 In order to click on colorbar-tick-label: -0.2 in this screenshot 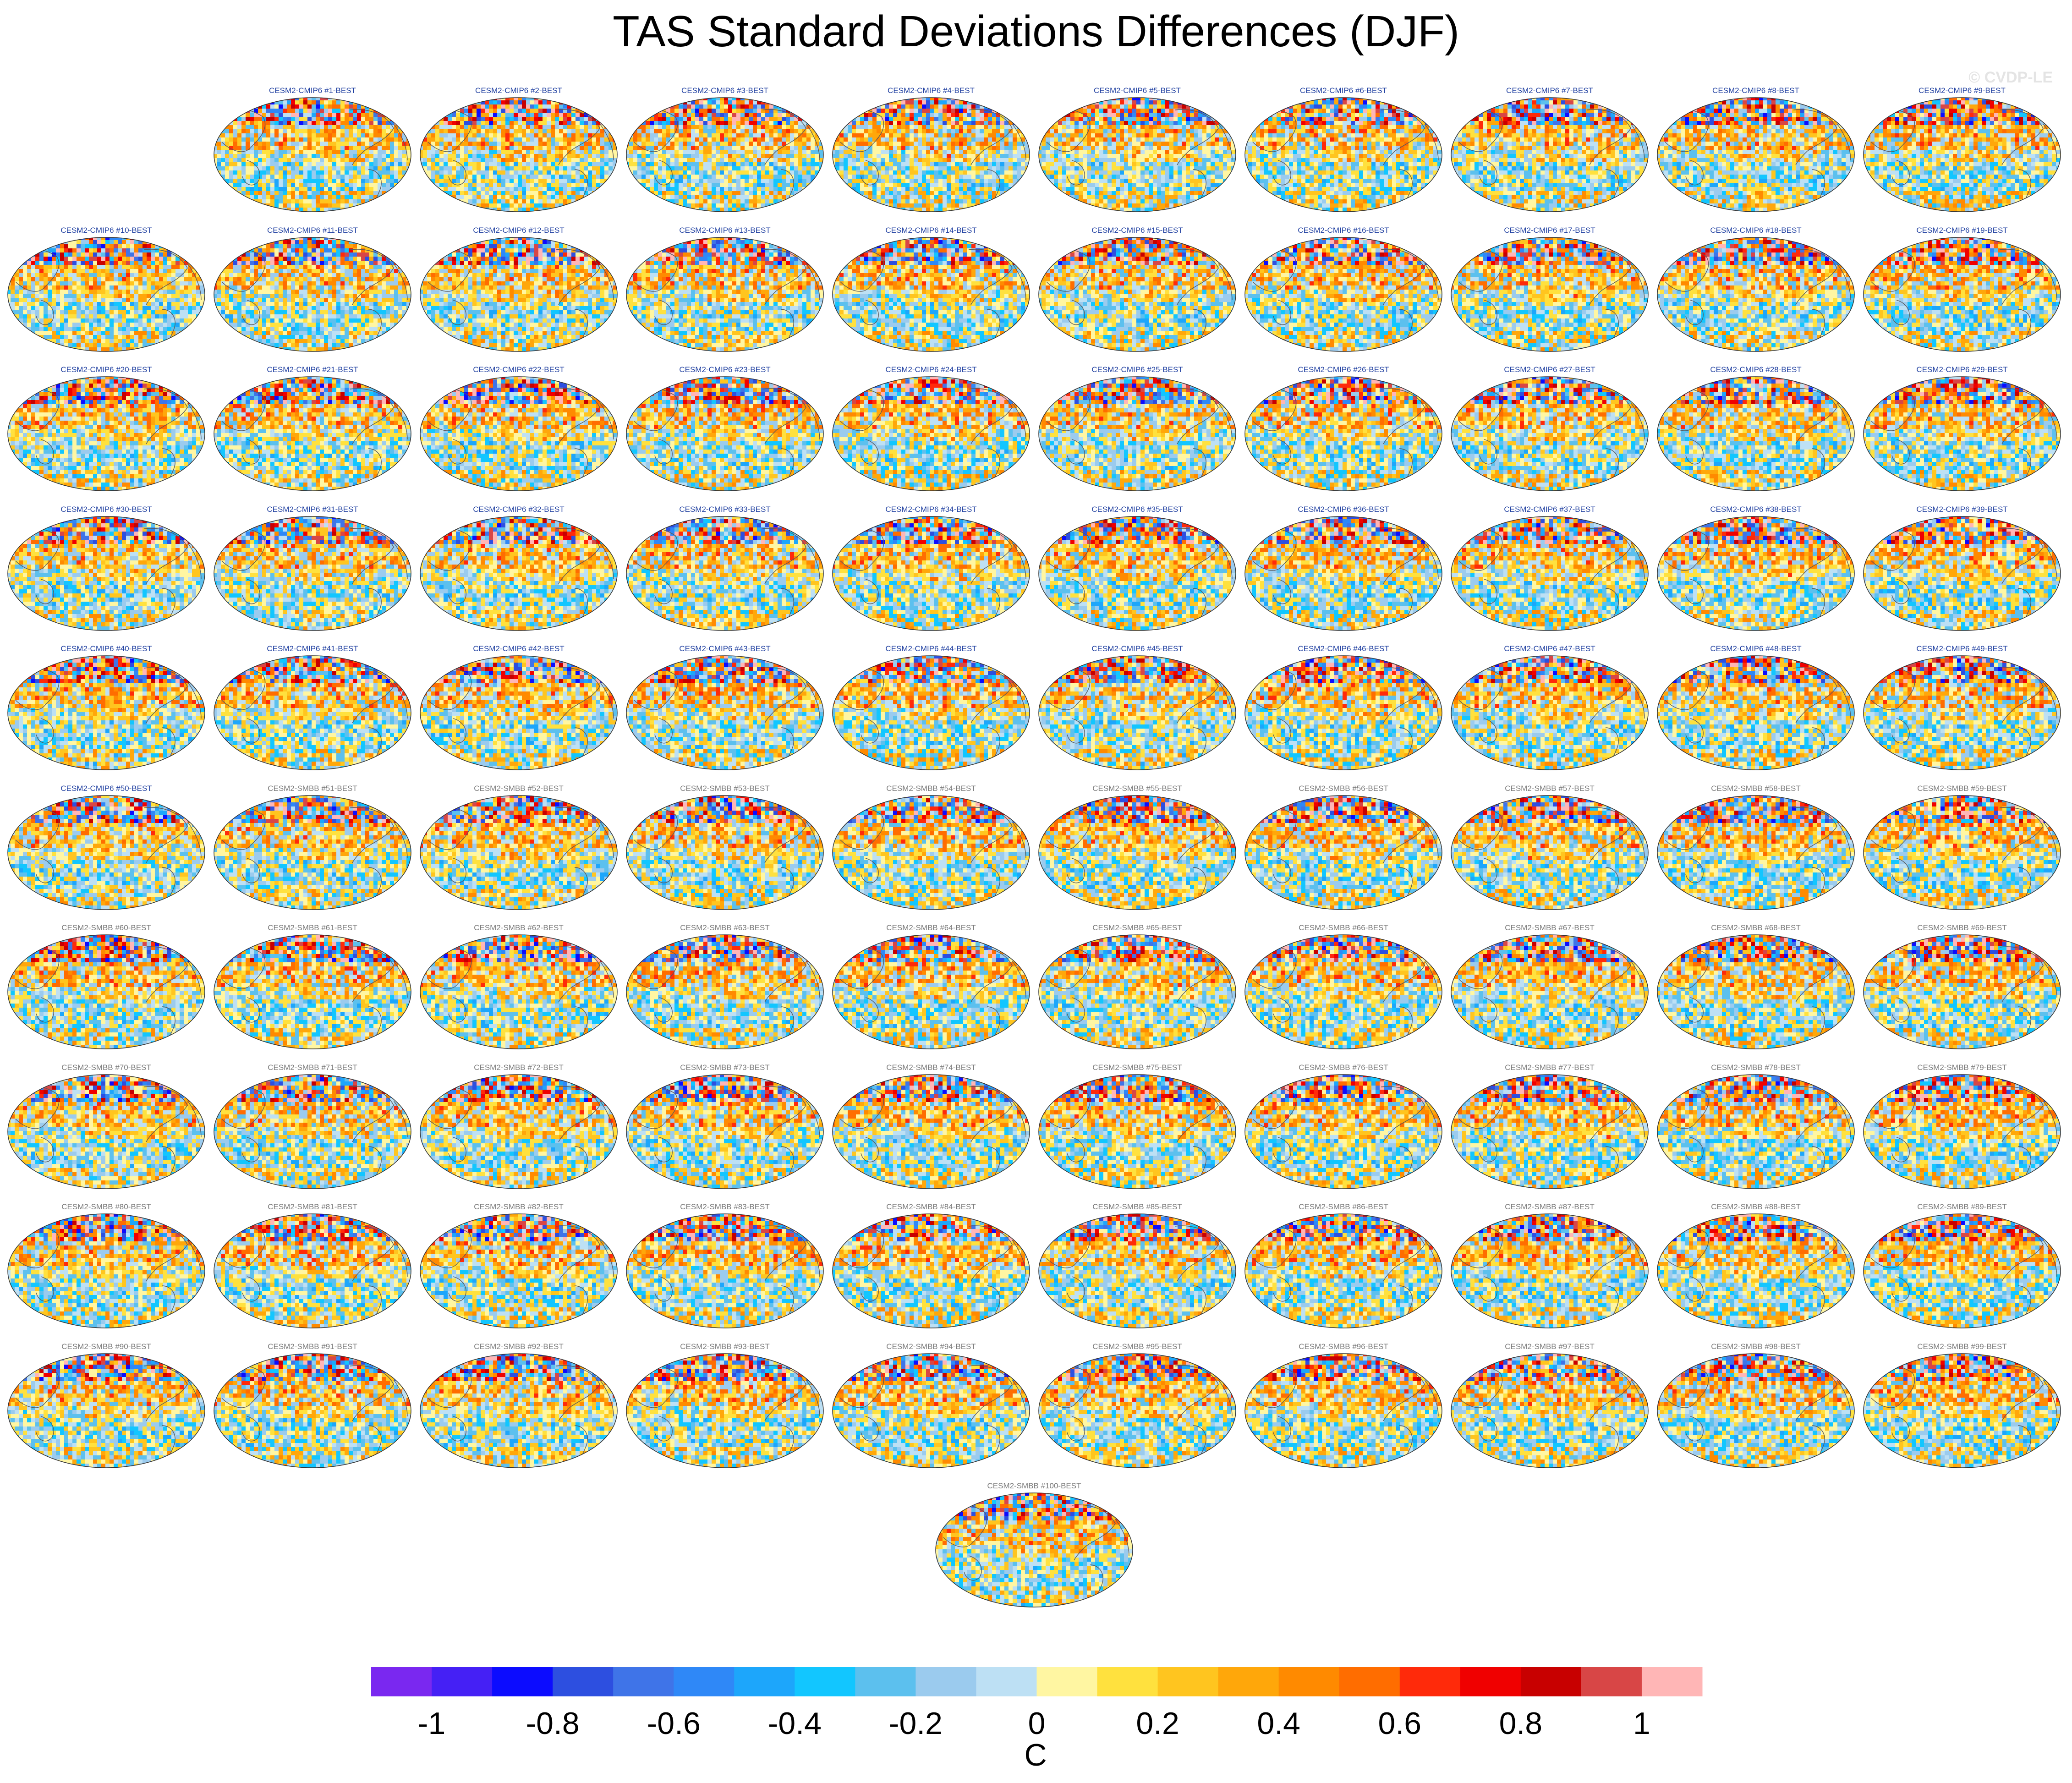, I will do `click(916, 1723)`.